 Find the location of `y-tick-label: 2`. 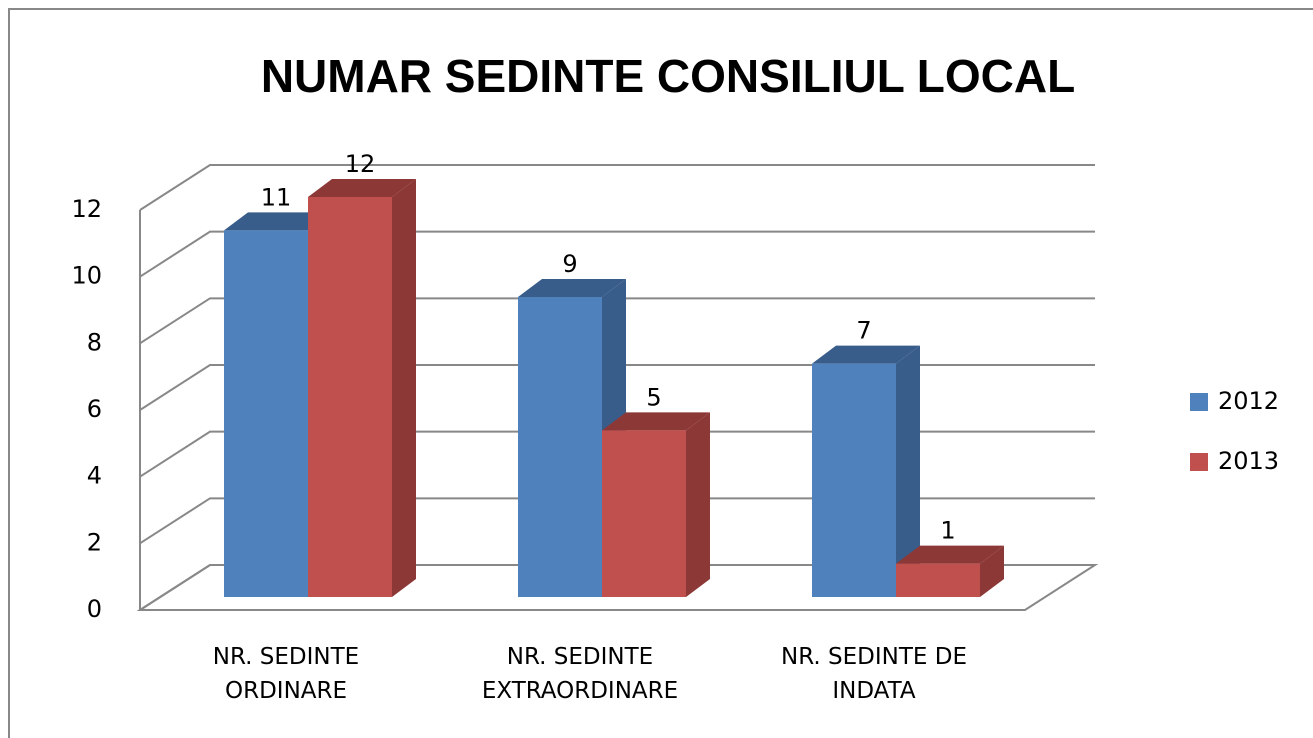

y-tick-label: 2 is located at coordinates (94, 542).